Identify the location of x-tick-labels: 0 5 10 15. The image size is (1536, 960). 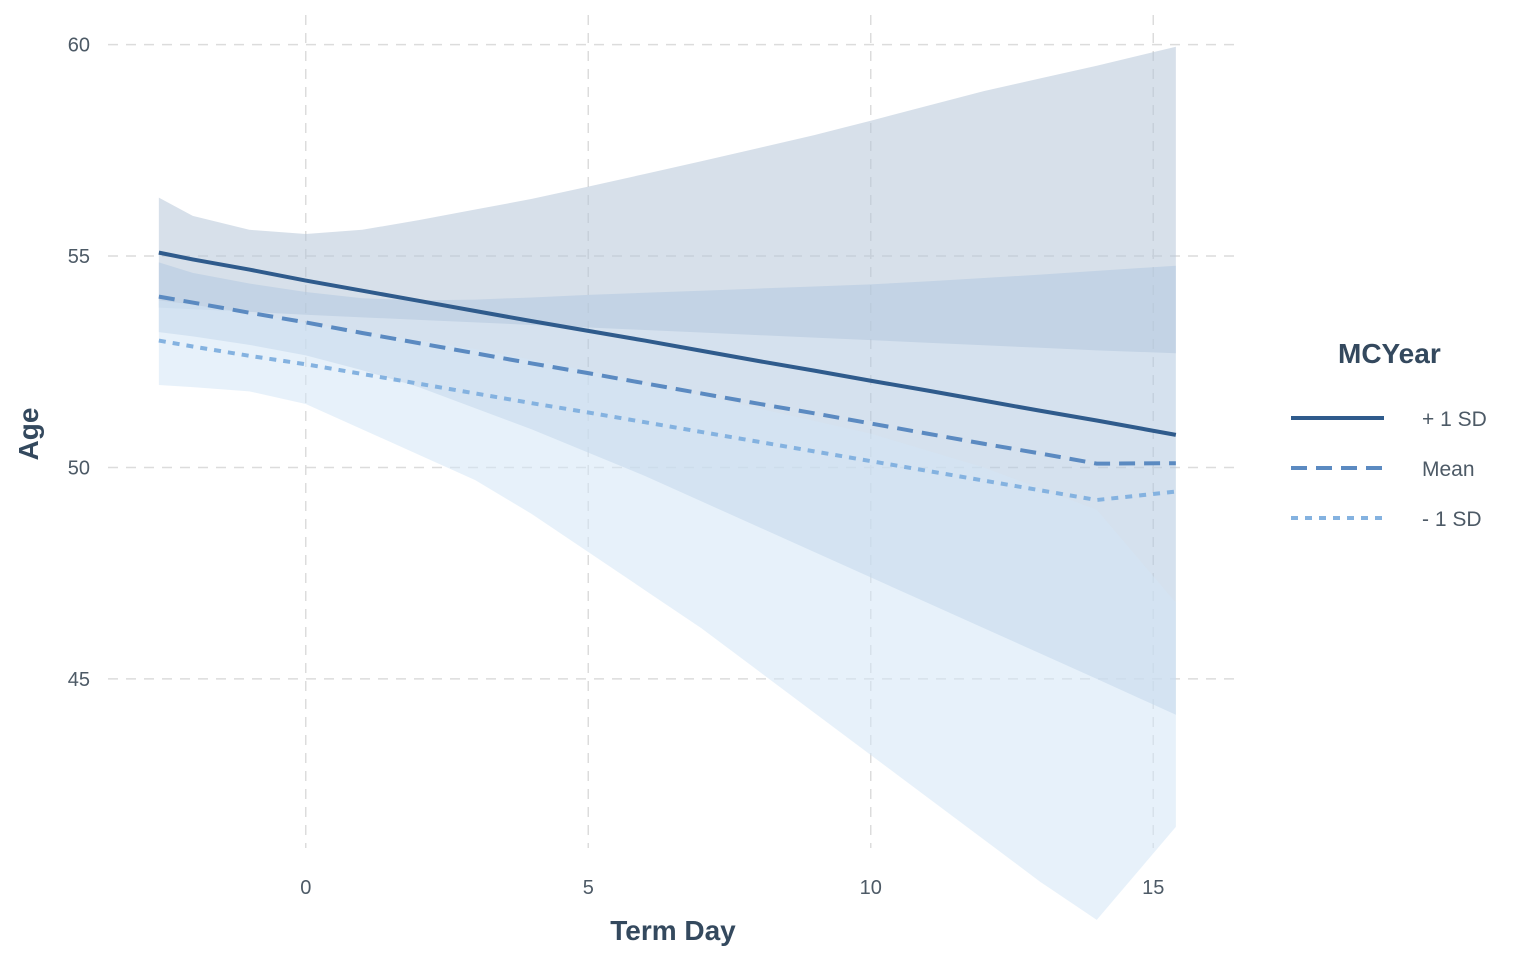
(732, 888).